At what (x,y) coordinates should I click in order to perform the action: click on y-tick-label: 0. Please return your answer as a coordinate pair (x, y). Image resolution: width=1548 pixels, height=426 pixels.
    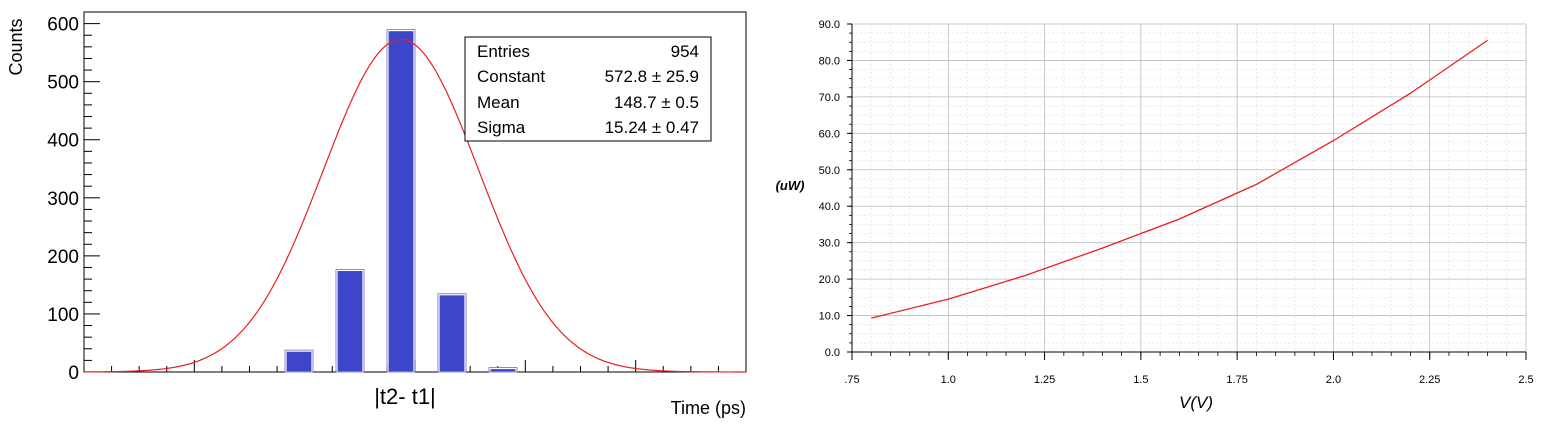
    Looking at the image, I should click on (73, 373).